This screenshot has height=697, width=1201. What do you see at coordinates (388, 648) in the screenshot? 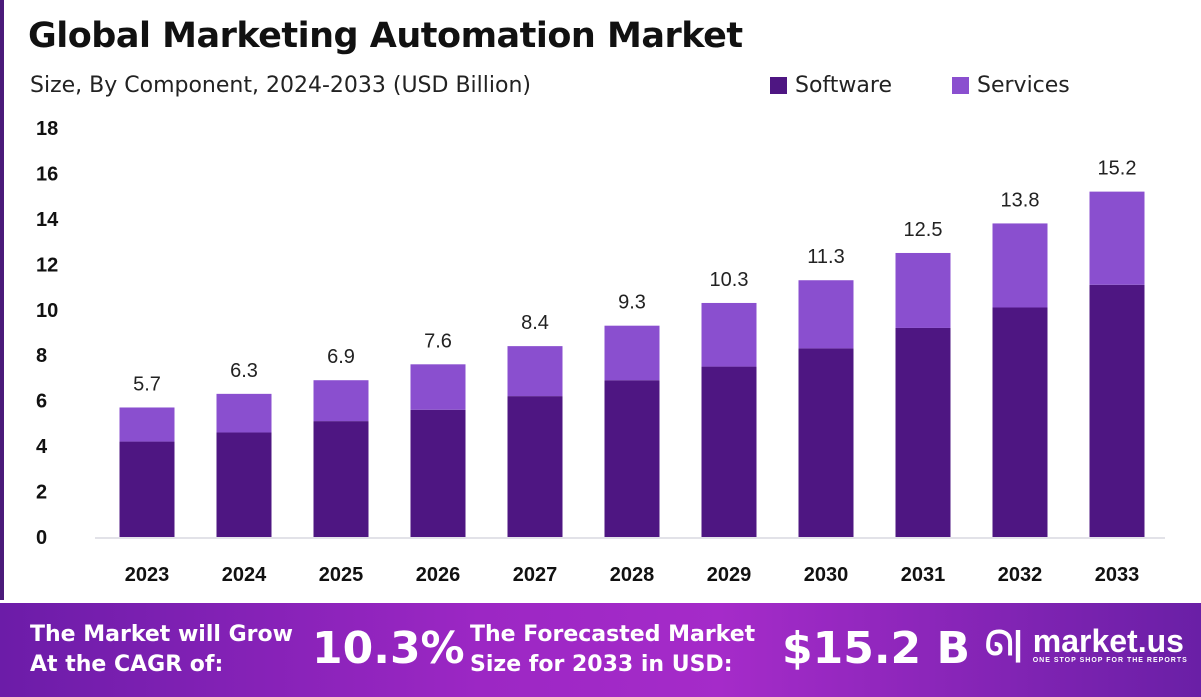
I see `cagr-value: 10.3%` at bounding box center [388, 648].